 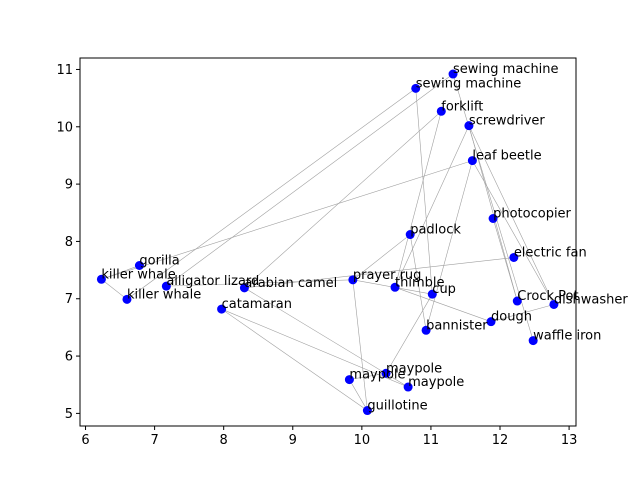 I want to click on point-label-20: bannister, so click(x=457, y=325).